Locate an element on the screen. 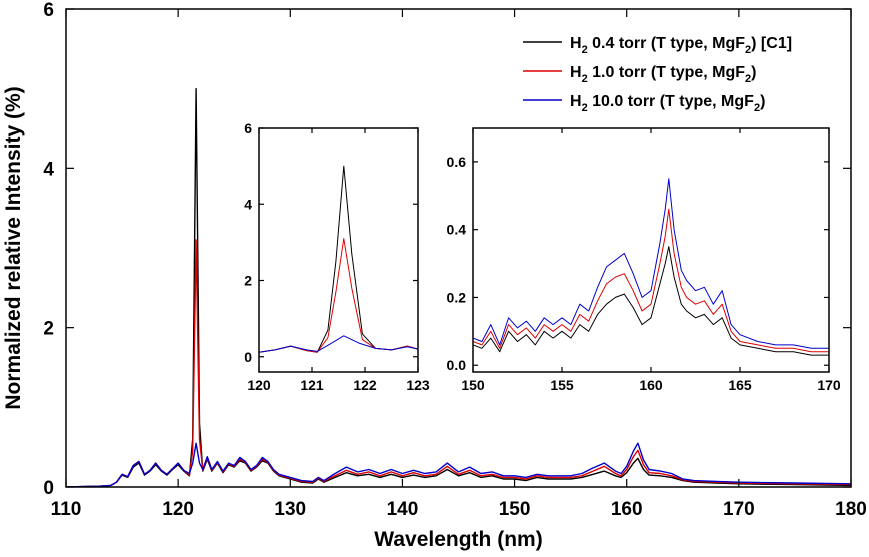  inset-left-series-1-line is located at coordinates (338, 259).